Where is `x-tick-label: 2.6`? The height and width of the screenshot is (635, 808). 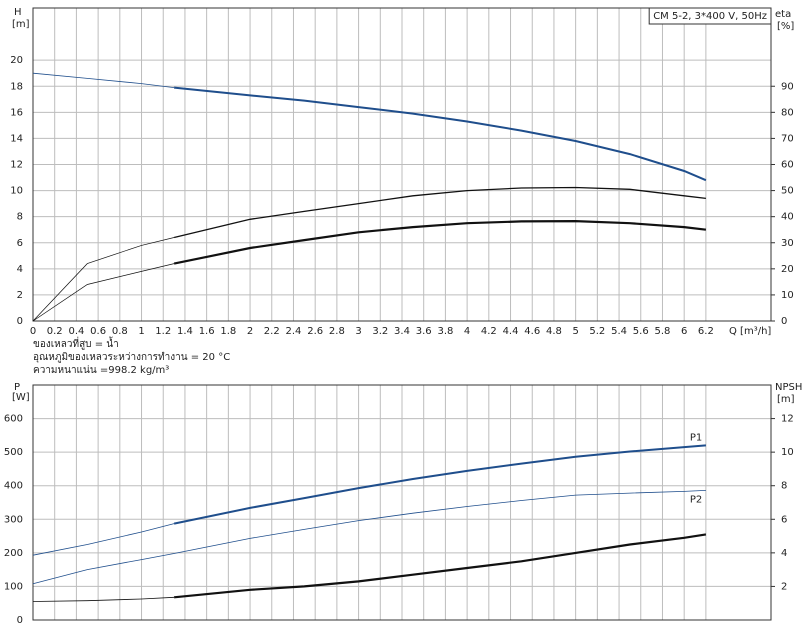 x-tick-label: 2.6 is located at coordinates (315, 331).